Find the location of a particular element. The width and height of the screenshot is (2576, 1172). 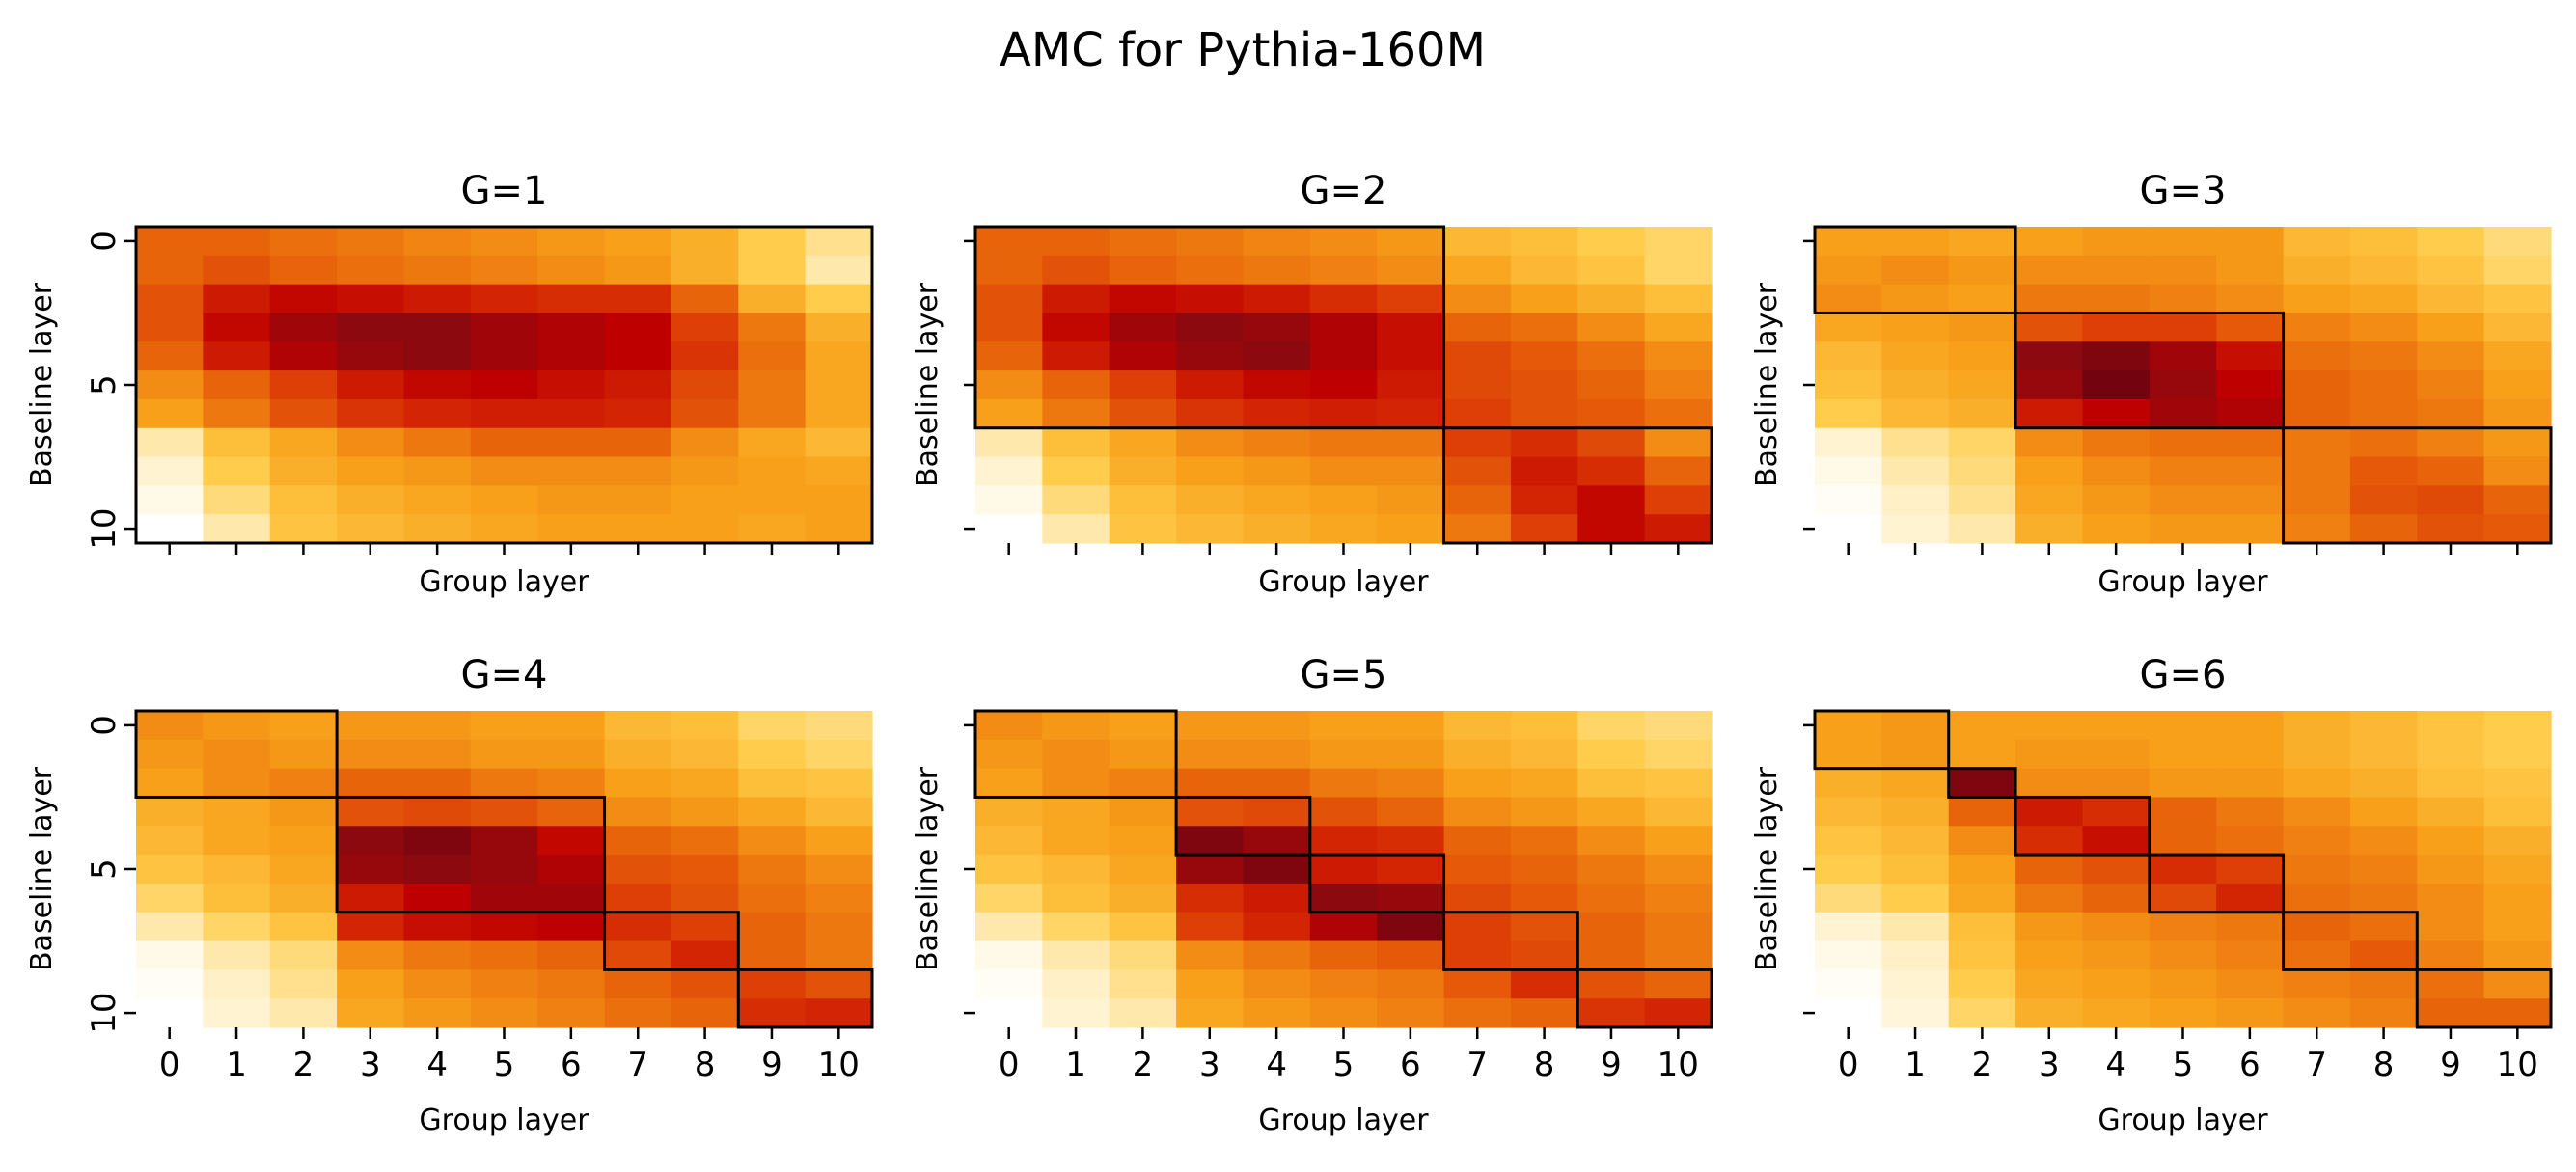

heatmap-panel: G=6 0 1 2 3 4 5 6 7 8 9 10 Group layer Baseline layer is located at coordinates (2152, 895).